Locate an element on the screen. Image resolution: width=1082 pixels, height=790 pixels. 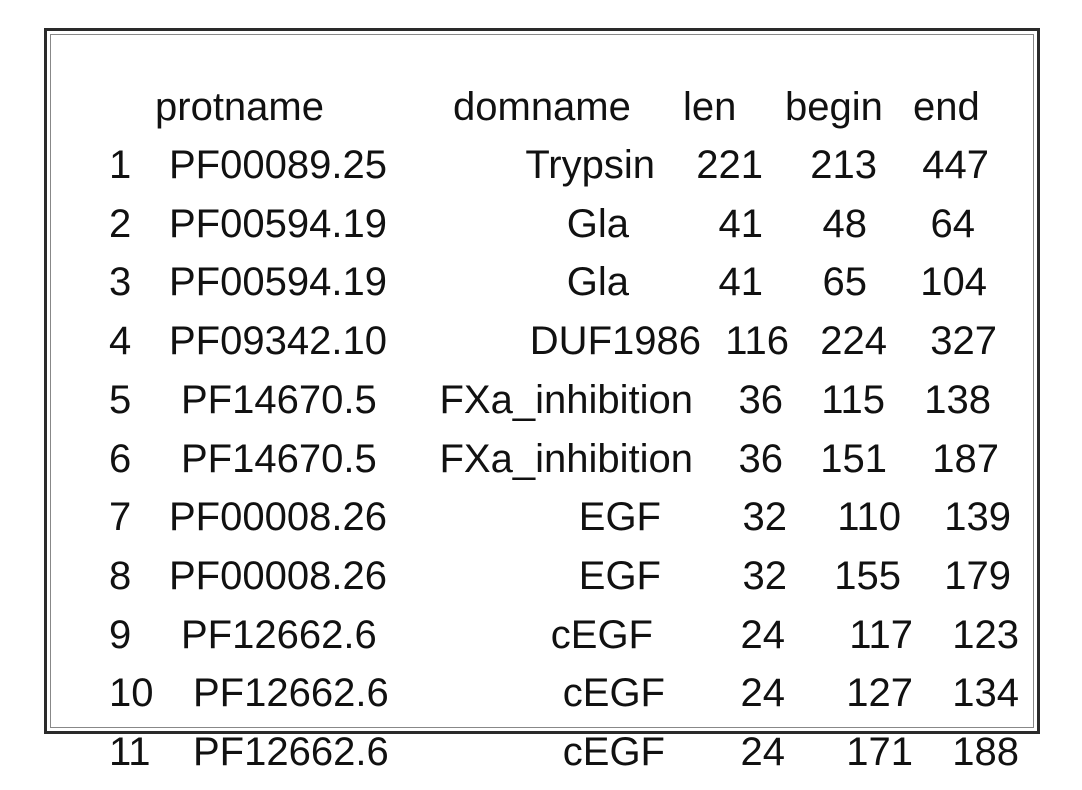
table-row: 3 PF00594.19 Gla 41 65 104 is located at coordinates (542, 291).